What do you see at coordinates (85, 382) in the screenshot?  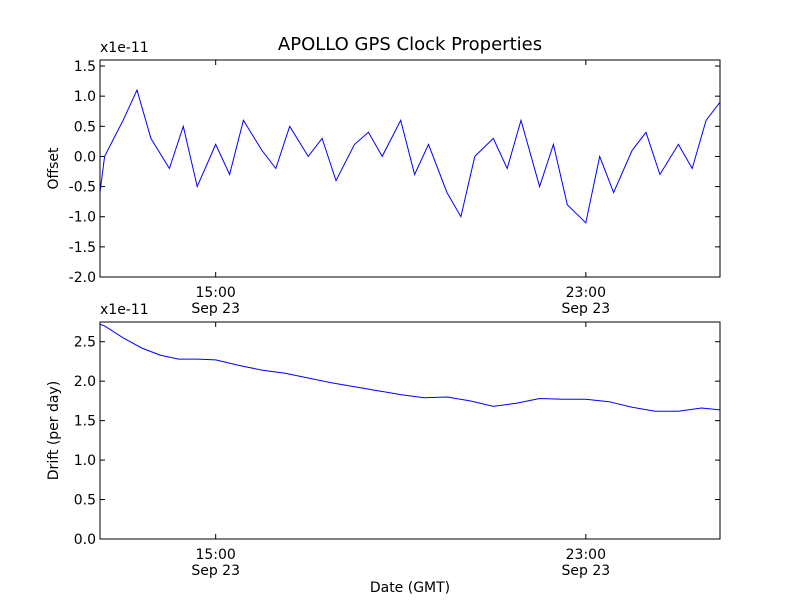 I see `drift-ytick-label: 2.0` at bounding box center [85, 382].